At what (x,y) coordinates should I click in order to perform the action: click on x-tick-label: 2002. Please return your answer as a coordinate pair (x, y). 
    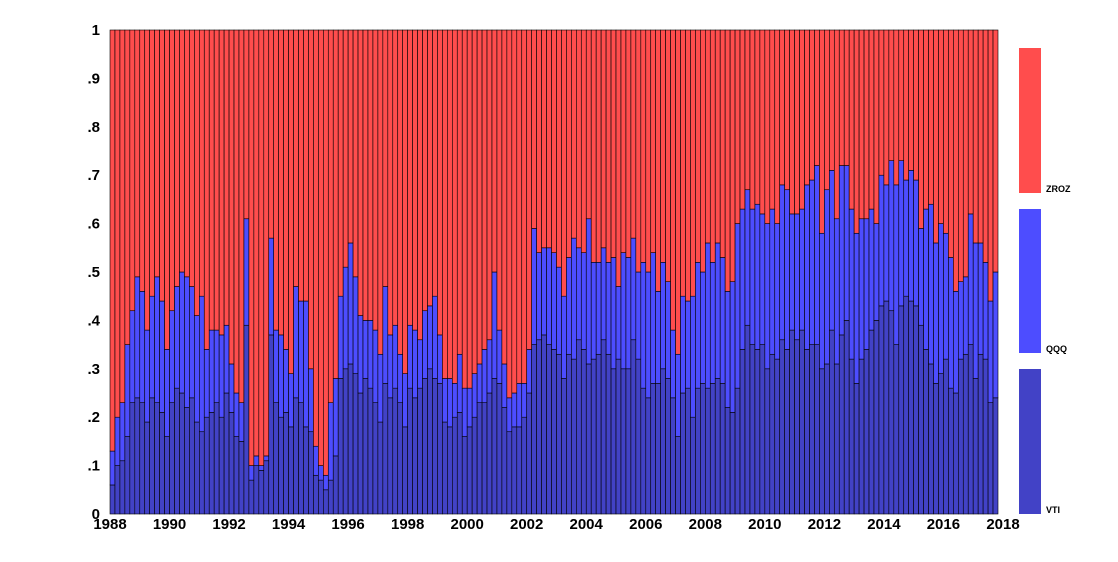
    Looking at the image, I should click on (526, 524).